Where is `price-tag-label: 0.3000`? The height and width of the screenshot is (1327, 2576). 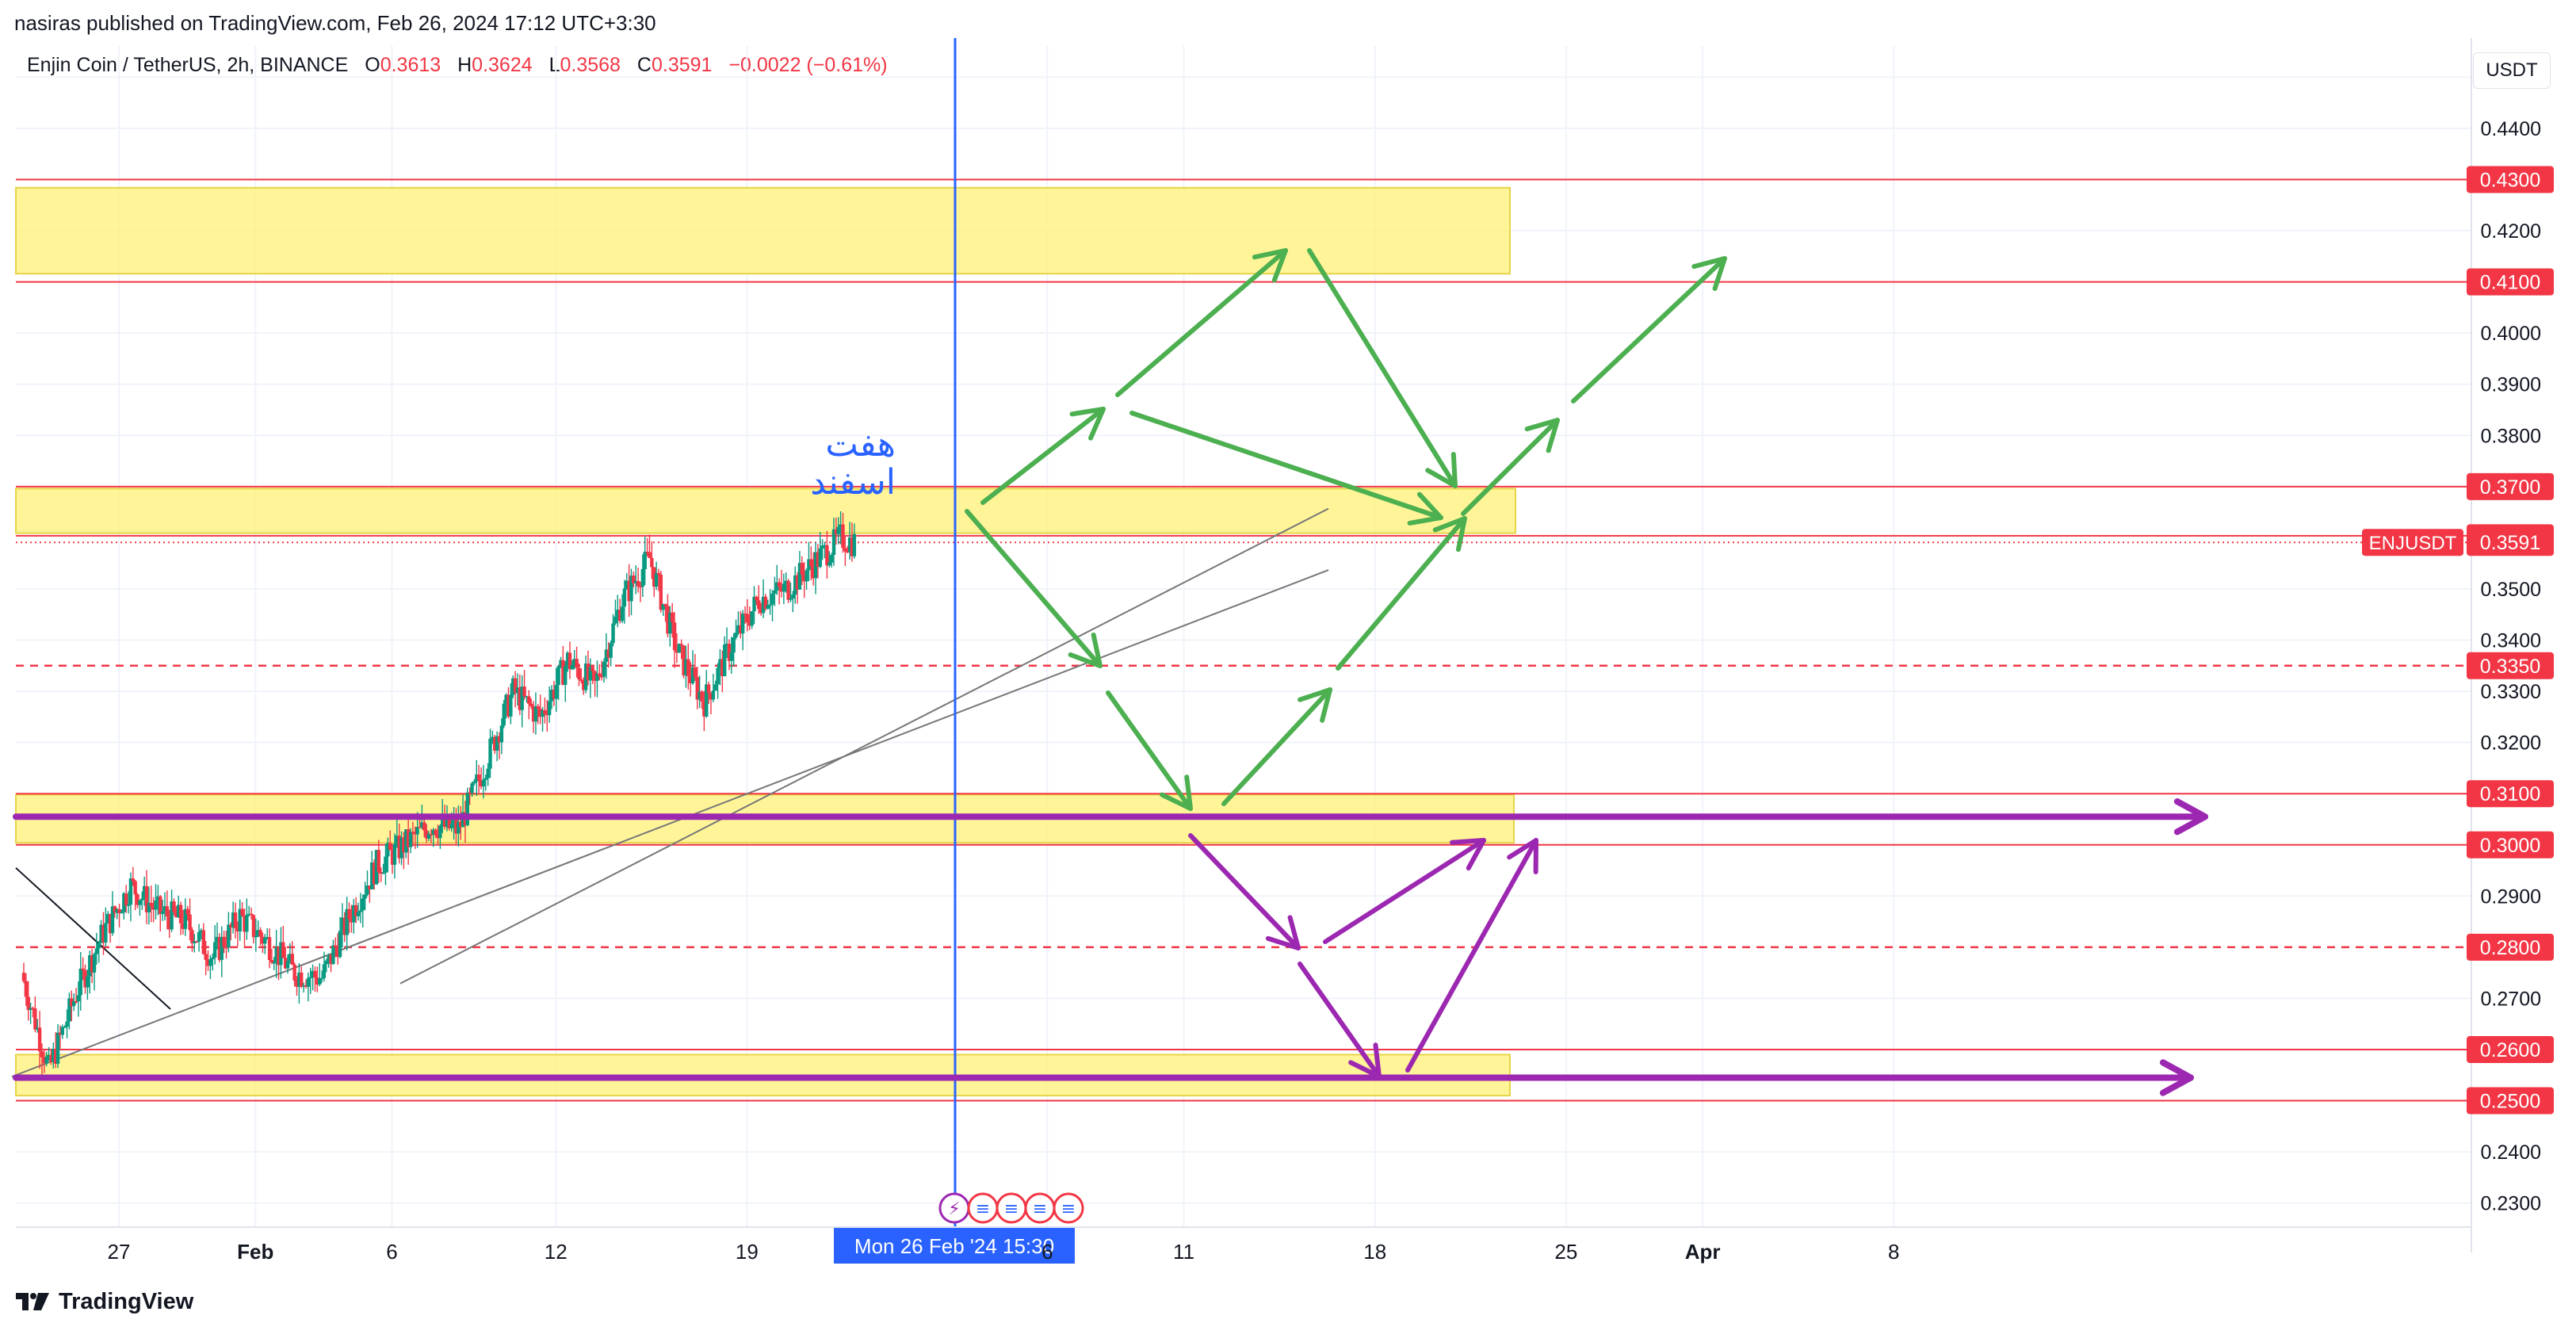
price-tag-label: 0.3000 is located at coordinates (2510, 846).